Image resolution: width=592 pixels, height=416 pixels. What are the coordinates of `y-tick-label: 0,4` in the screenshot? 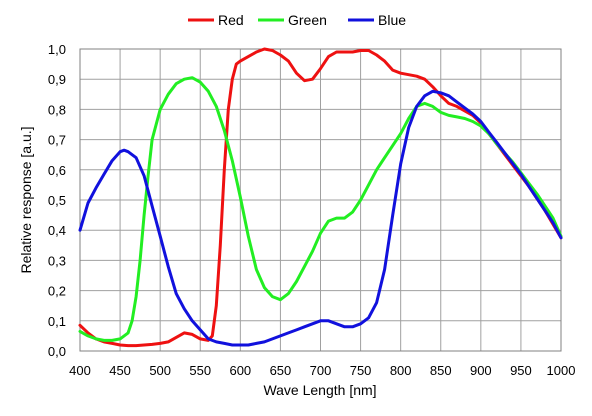 It's located at (57, 230).